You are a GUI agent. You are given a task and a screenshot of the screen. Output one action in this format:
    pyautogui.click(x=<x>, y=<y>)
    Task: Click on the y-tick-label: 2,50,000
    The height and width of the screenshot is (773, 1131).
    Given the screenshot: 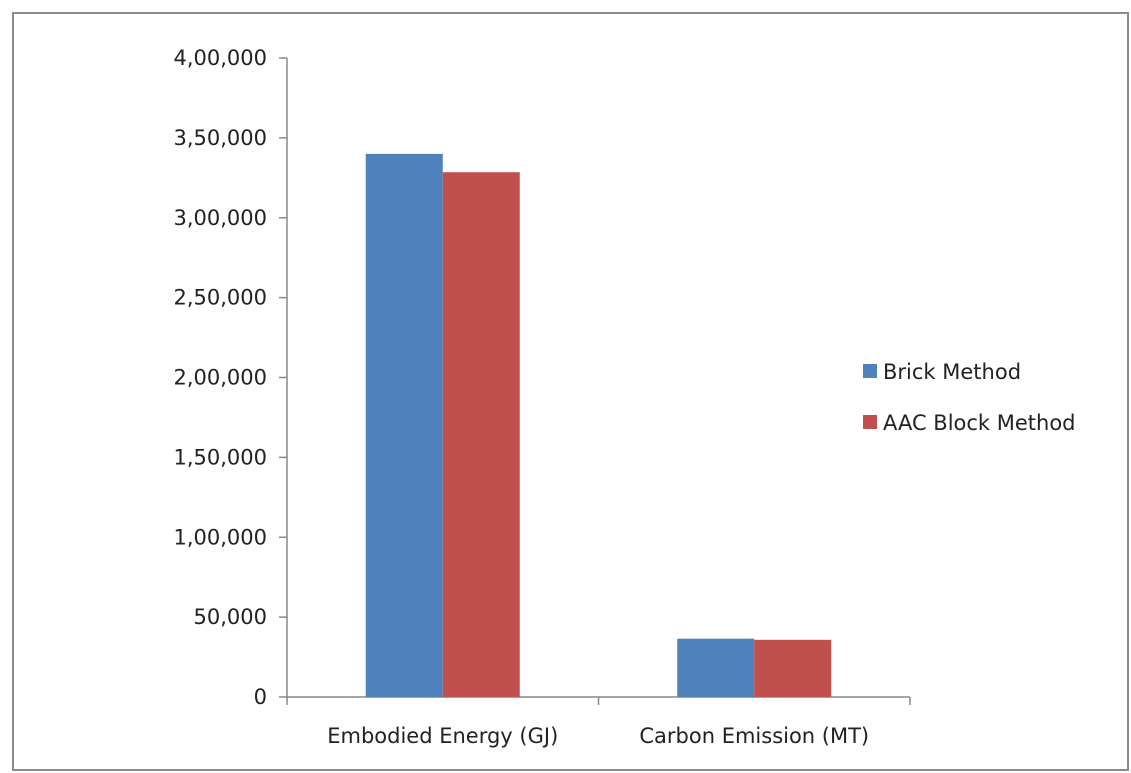 What is the action you would take?
    pyautogui.click(x=220, y=298)
    